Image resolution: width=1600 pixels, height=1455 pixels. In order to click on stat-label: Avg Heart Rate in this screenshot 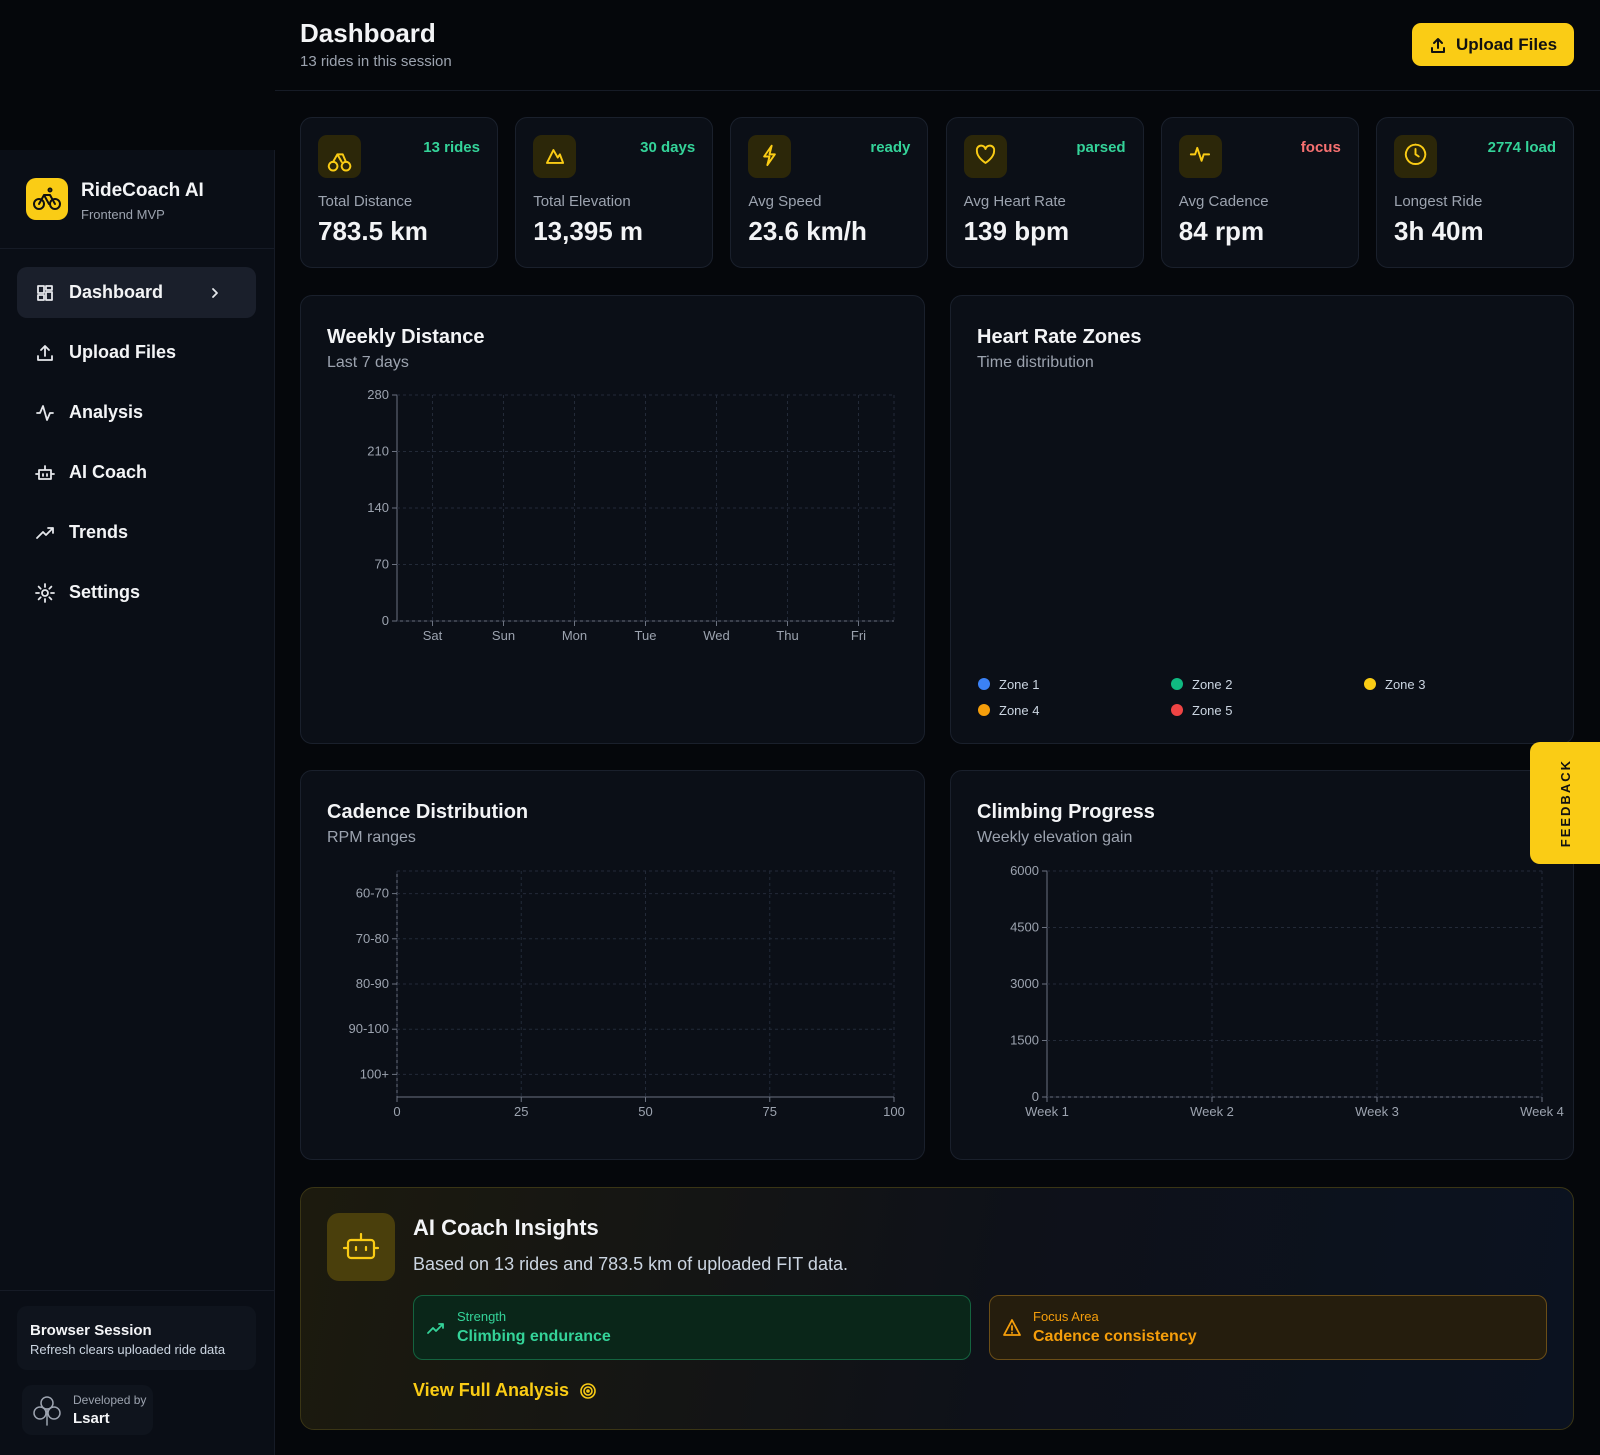, I will do `click(1014, 201)`.